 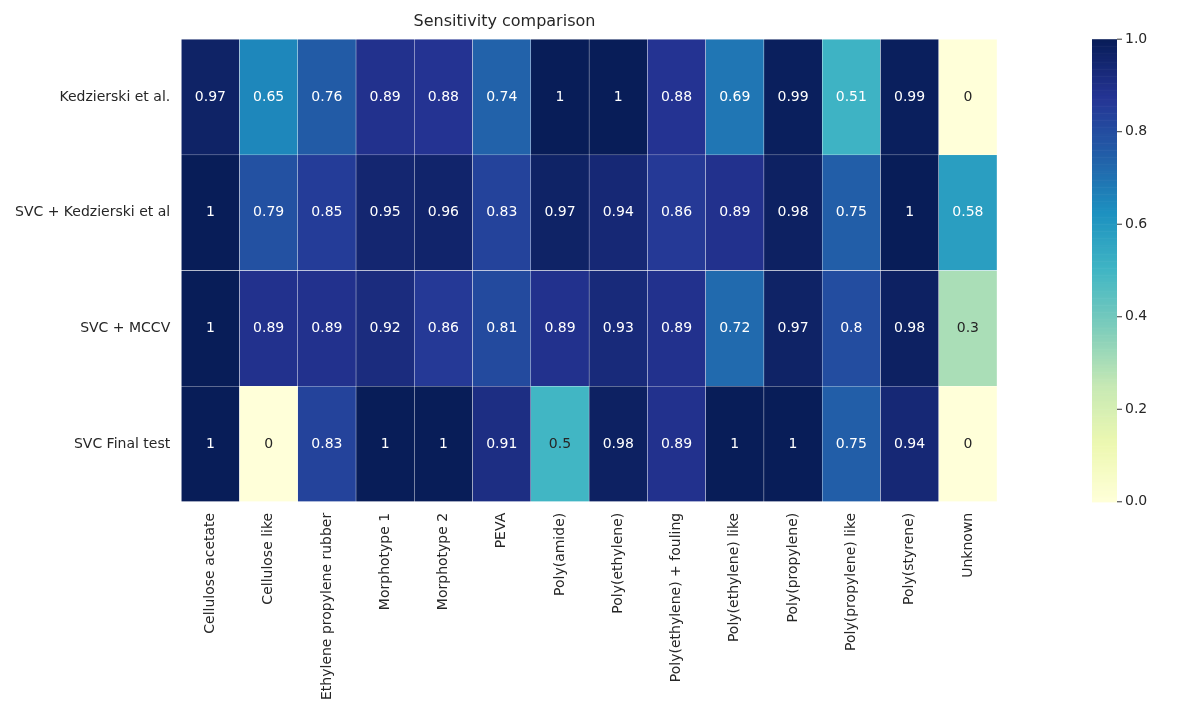 What do you see at coordinates (500, 530) in the screenshot?
I see `x-tick-label: PEVA` at bounding box center [500, 530].